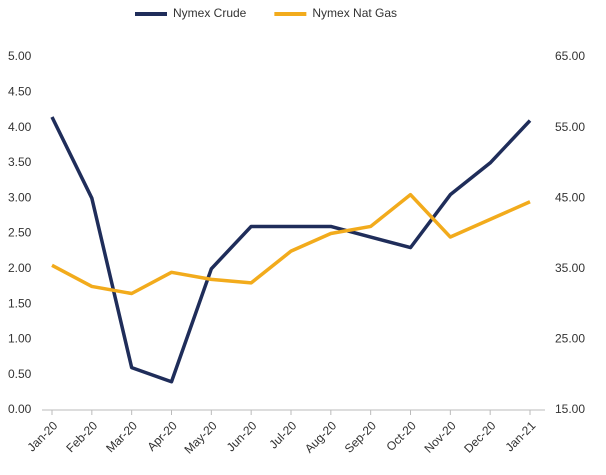 The width and height of the screenshot is (606, 475). I want to click on x-tick-label: Mar-20, so click(121, 436).